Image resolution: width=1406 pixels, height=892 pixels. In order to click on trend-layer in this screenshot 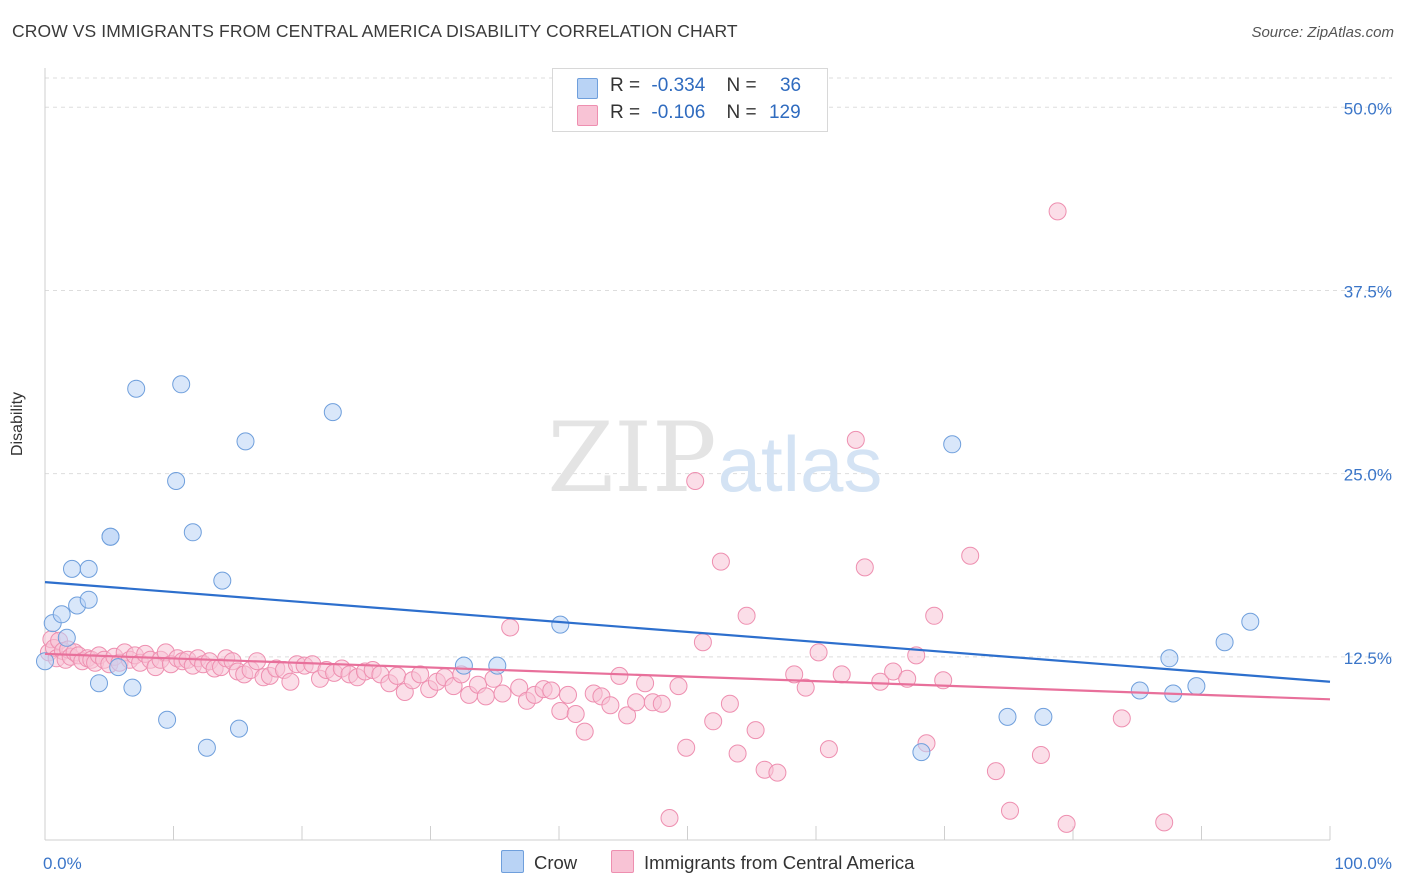, I will do `click(687, 640)`.